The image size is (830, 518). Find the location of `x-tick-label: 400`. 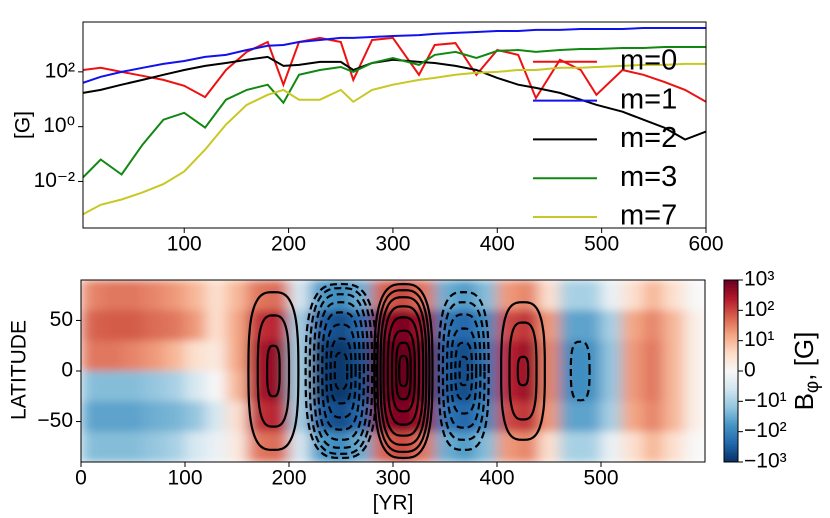

x-tick-label: 400 is located at coordinates (496, 478).